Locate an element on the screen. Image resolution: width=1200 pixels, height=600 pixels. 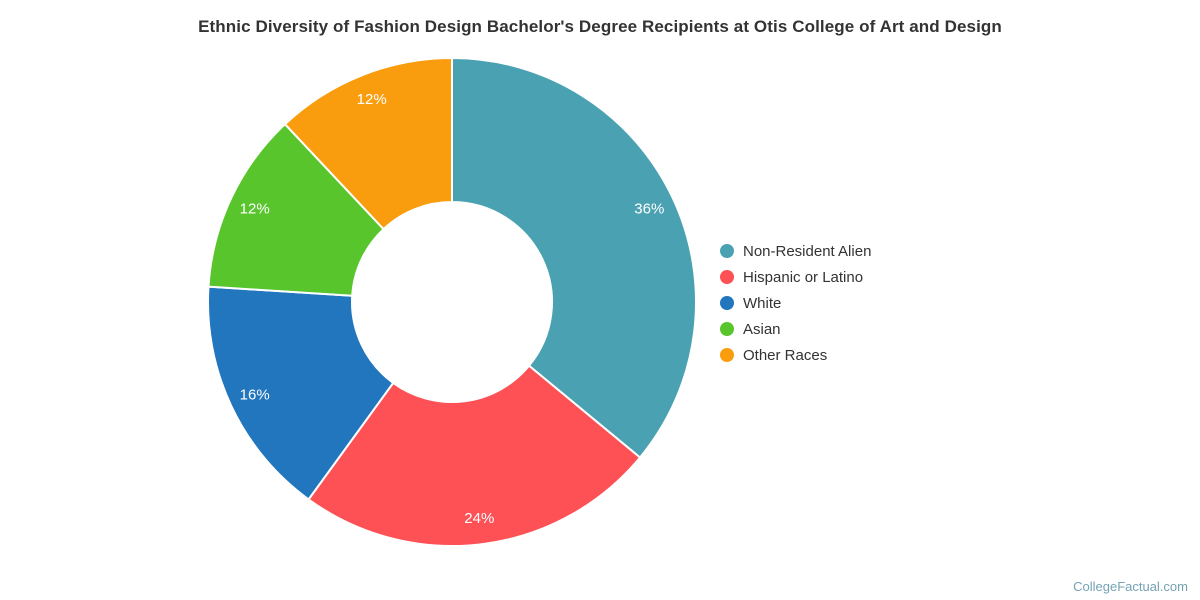
pie-slice-other-races is located at coordinates (368, 144).